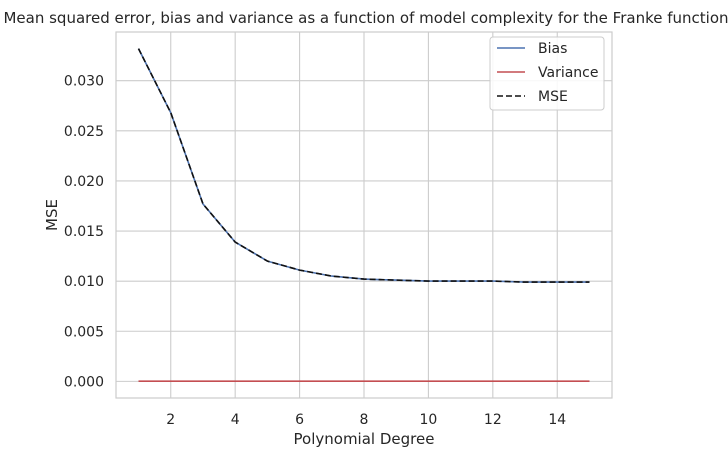  Describe the element at coordinates (84, 132) in the screenshot. I see `y-tick-label: 0.025` at that location.